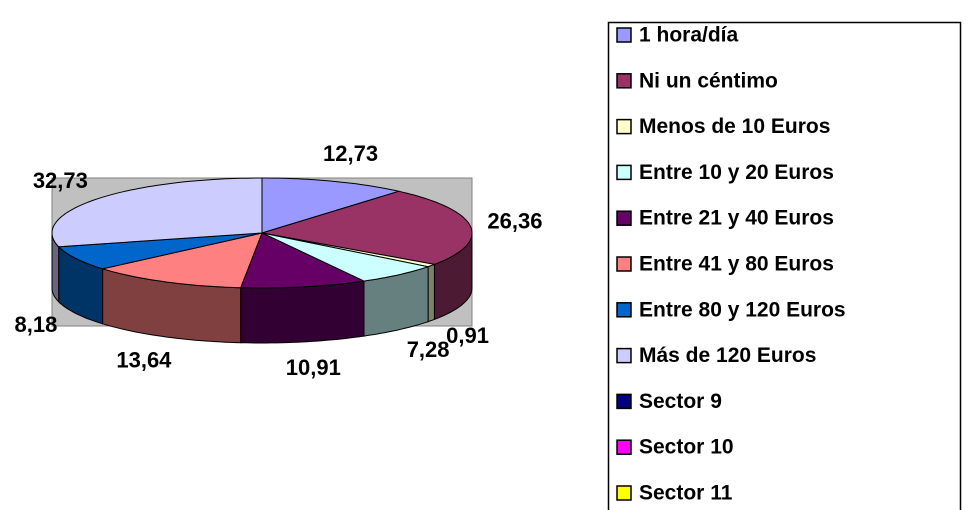  What do you see at coordinates (680, 401) in the screenshot?
I see `legend-label: Sector 9` at bounding box center [680, 401].